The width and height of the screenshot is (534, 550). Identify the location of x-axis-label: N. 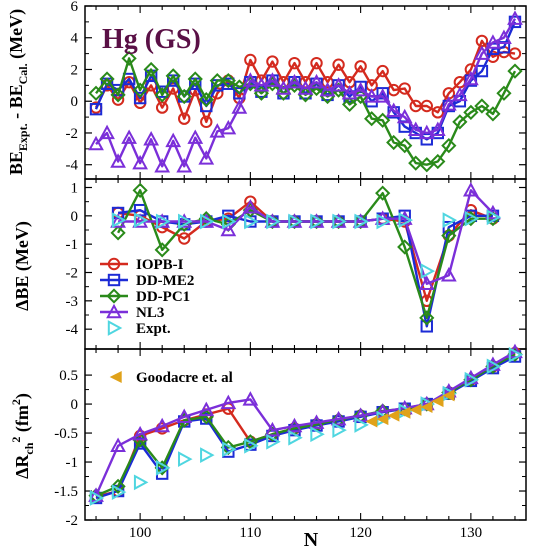
(311, 539).